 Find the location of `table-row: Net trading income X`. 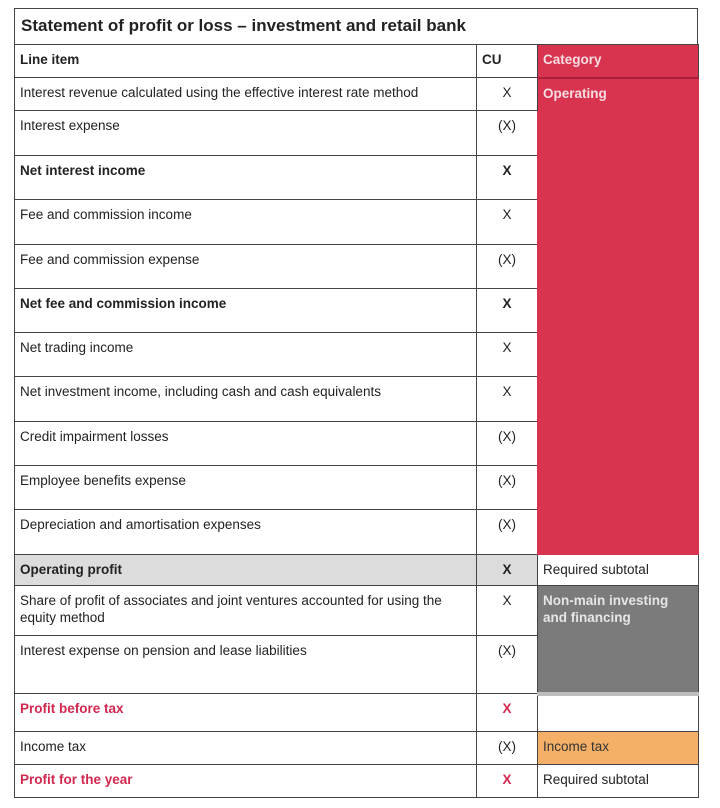

table-row: Net trading income X is located at coordinates (356, 354).